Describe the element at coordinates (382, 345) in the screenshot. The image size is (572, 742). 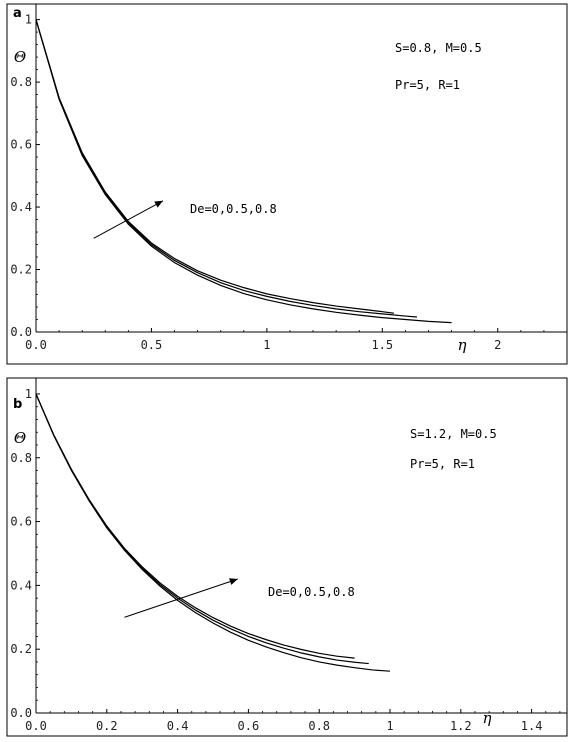
I see `x-tick-label: 1.5` at that location.